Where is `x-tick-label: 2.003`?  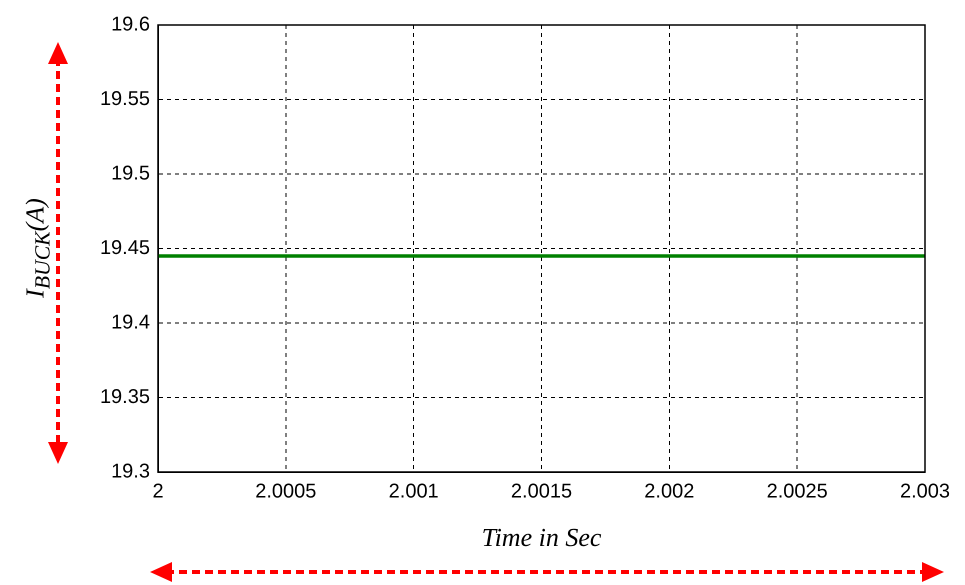
x-tick-label: 2.003 is located at coordinates (925, 491).